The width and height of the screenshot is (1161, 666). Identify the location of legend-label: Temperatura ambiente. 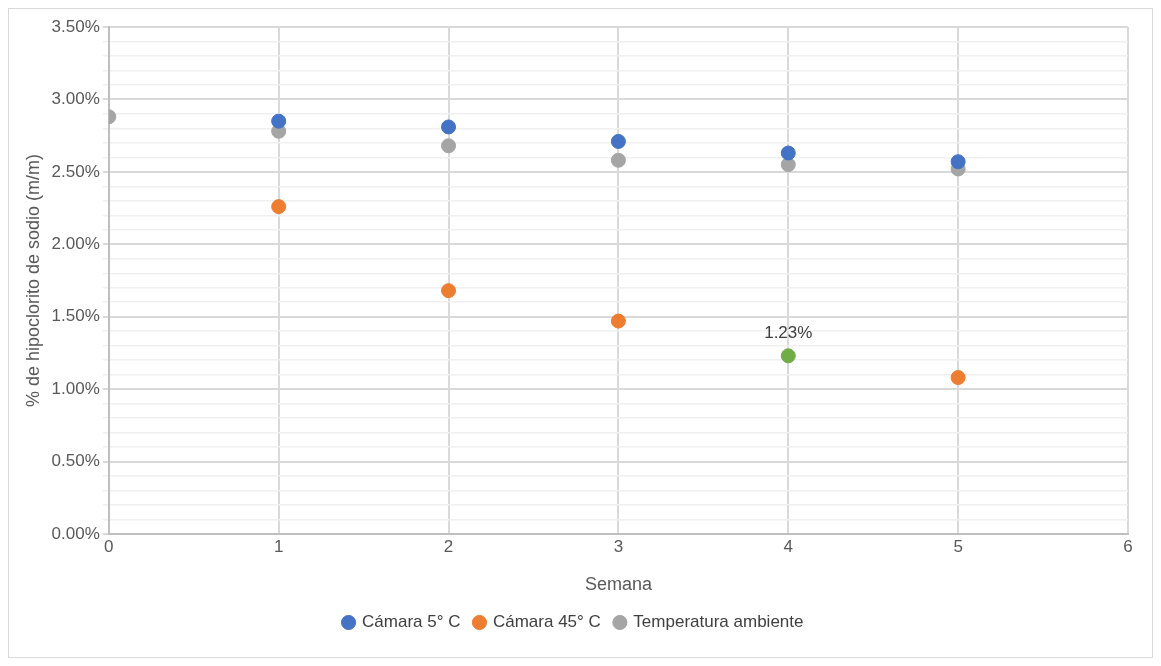
(718, 622).